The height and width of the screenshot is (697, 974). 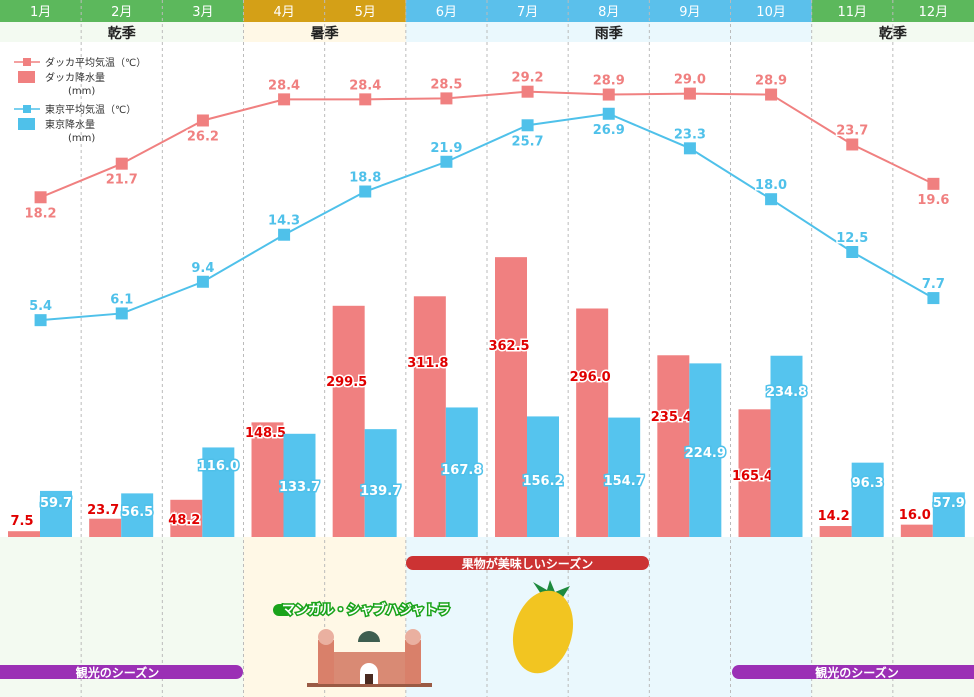 What do you see at coordinates (527, 12) in the screenshot?
I see `month-label: 7月` at bounding box center [527, 12].